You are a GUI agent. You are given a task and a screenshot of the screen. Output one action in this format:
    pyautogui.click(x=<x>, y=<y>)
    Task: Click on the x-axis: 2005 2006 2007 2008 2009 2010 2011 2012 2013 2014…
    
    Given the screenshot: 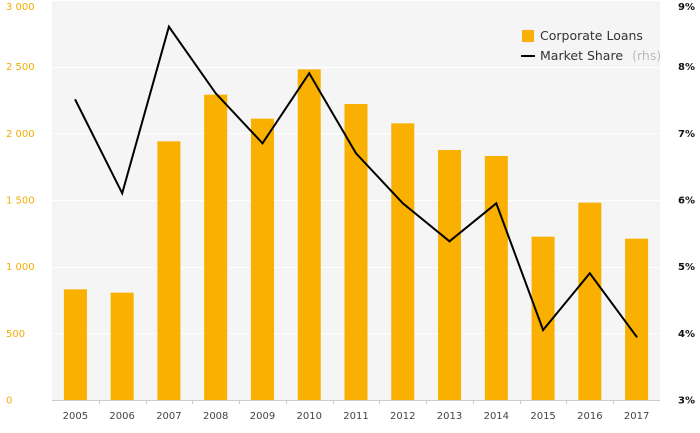 What is the action you would take?
    pyautogui.click(x=356, y=411)
    